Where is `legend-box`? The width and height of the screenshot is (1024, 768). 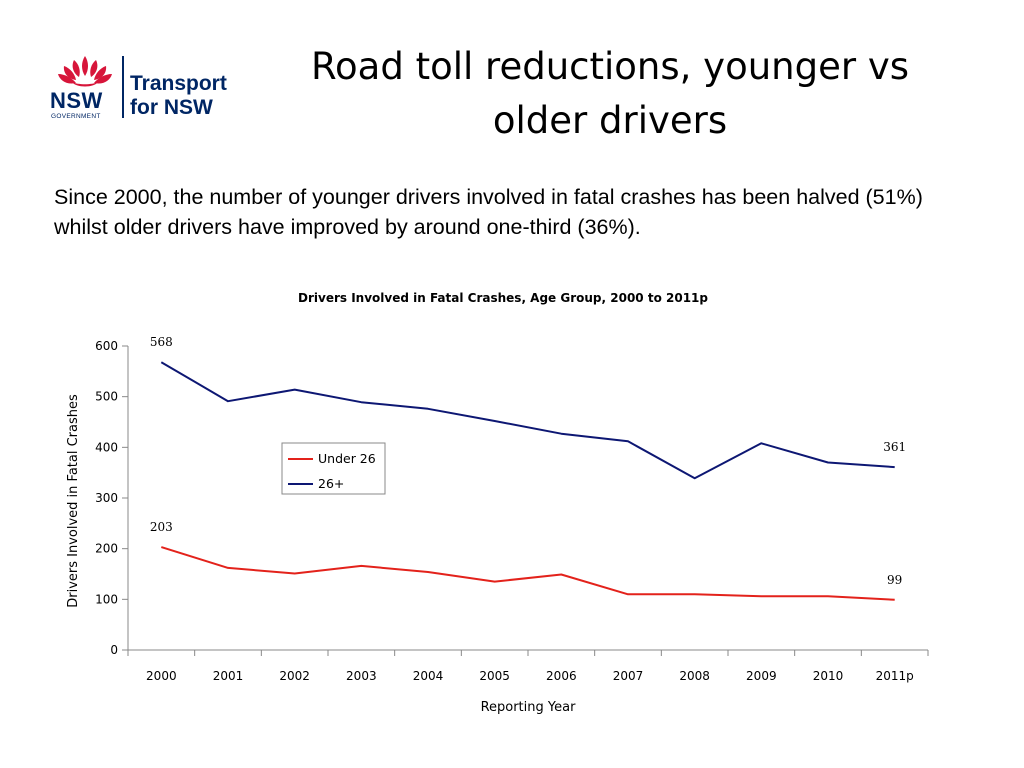 legend-box is located at coordinates (333, 468).